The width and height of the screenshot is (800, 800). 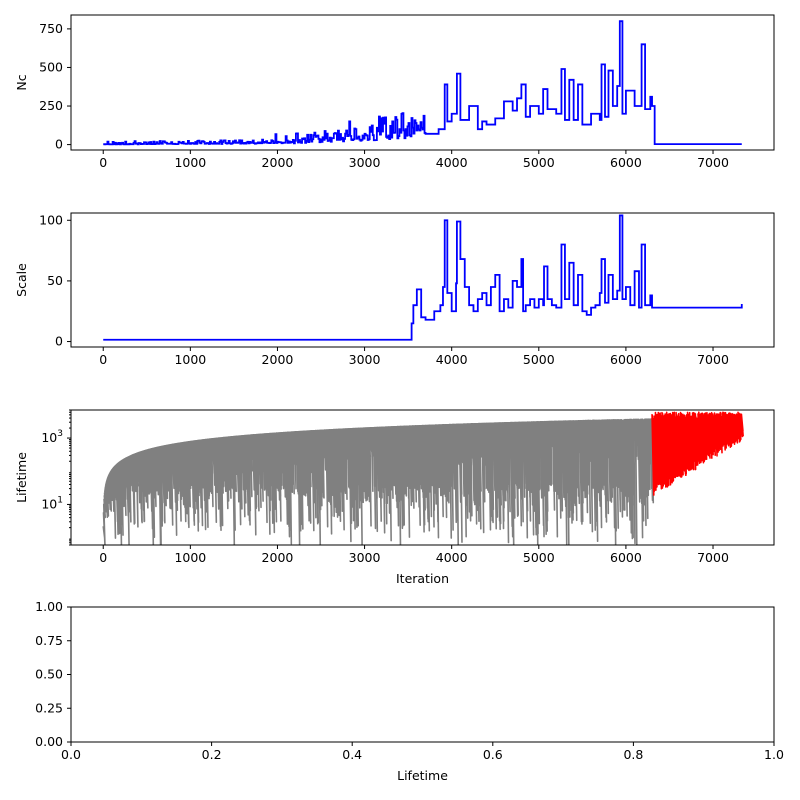 I want to click on nc-y-ticks: 0 250 500 750, so click(x=55, y=86).